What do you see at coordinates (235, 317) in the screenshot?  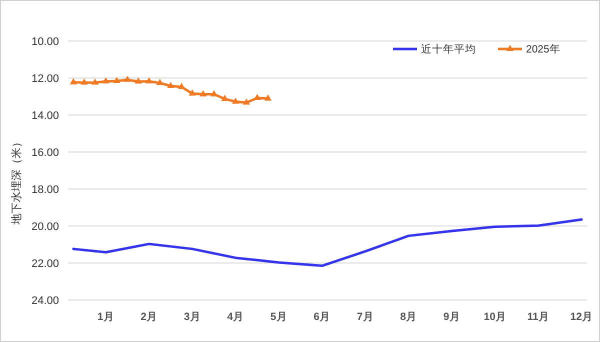 I see `x-tick-label: 4月` at bounding box center [235, 317].